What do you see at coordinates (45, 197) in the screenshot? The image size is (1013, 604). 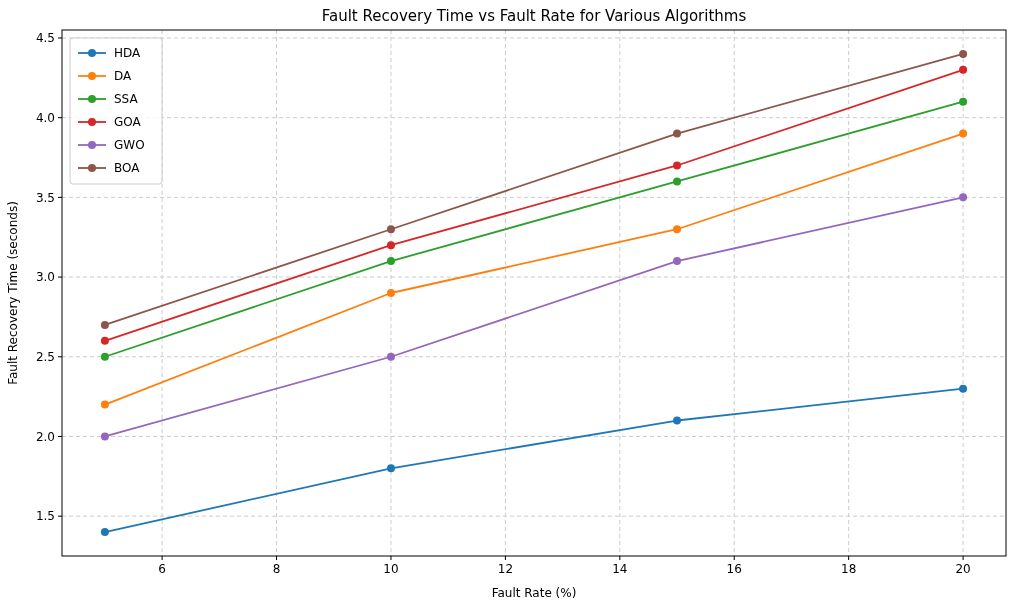 I see `y-tick-label: 3.5` at bounding box center [45, 197].